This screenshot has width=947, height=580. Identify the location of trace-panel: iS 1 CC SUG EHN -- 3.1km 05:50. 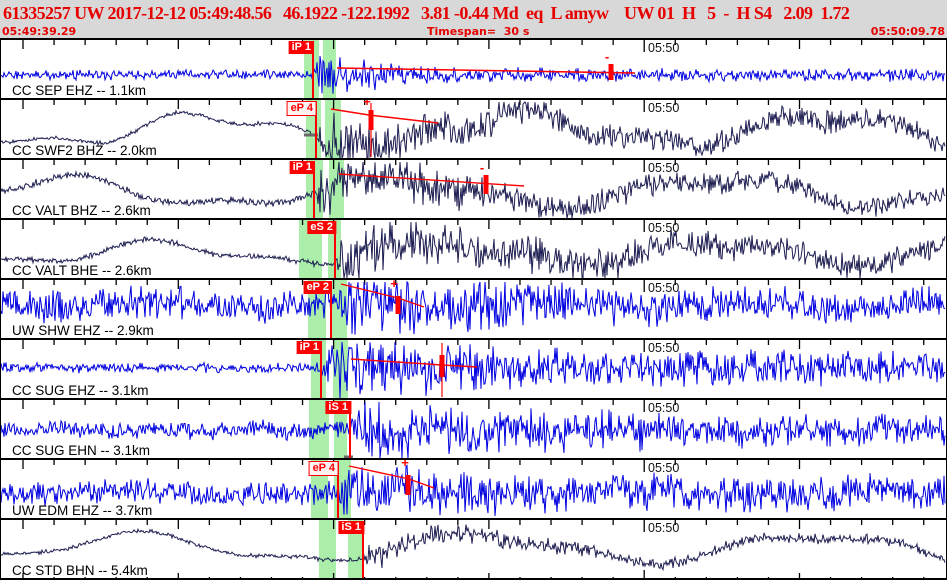
(473, 428).